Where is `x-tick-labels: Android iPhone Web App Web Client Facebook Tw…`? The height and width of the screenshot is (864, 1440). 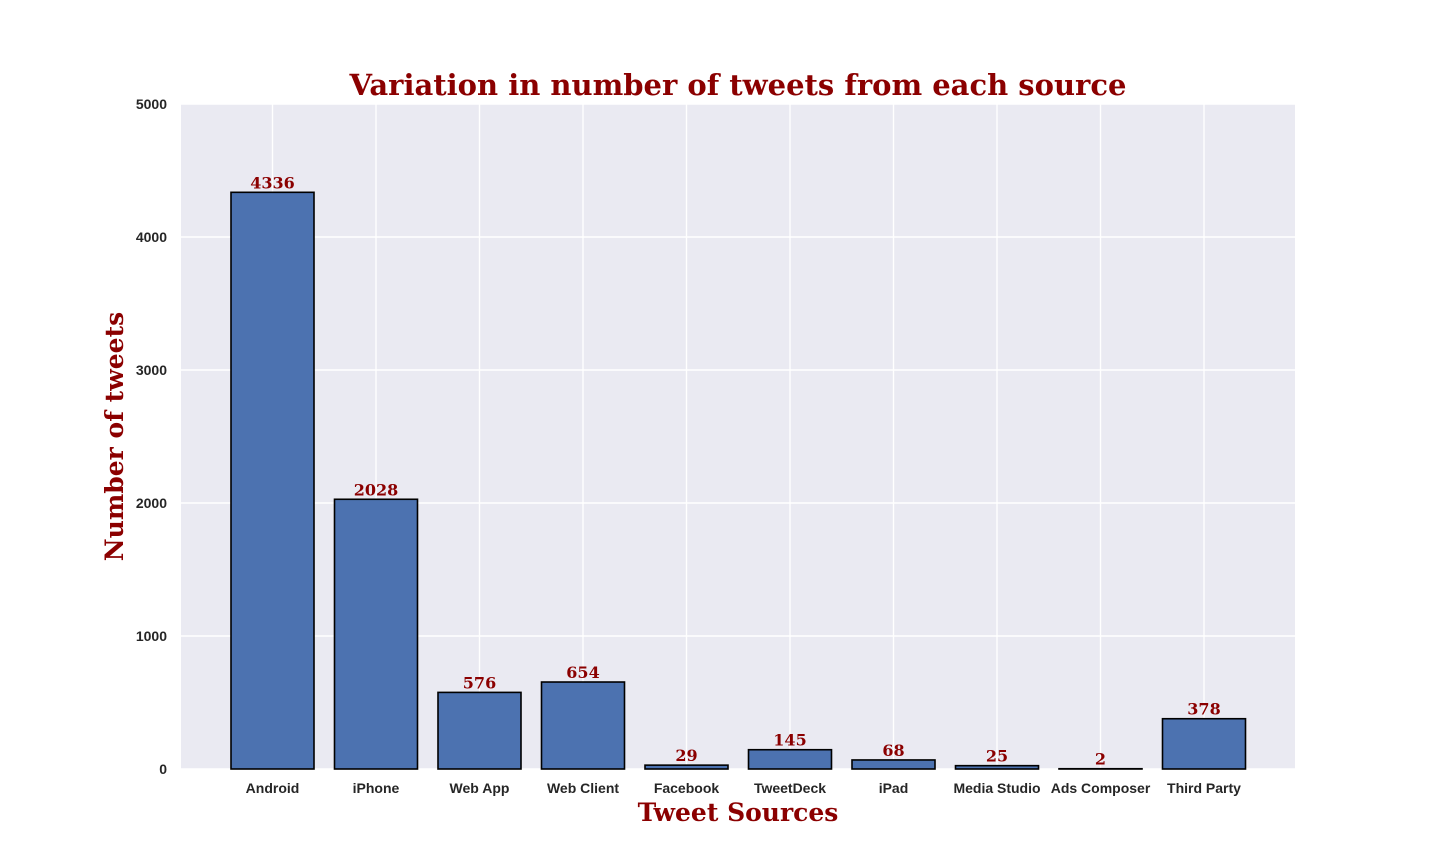
x-tick-labels: Android iPhone Web App Web Client Facebook Tw… is located at coordinates (743, 788).